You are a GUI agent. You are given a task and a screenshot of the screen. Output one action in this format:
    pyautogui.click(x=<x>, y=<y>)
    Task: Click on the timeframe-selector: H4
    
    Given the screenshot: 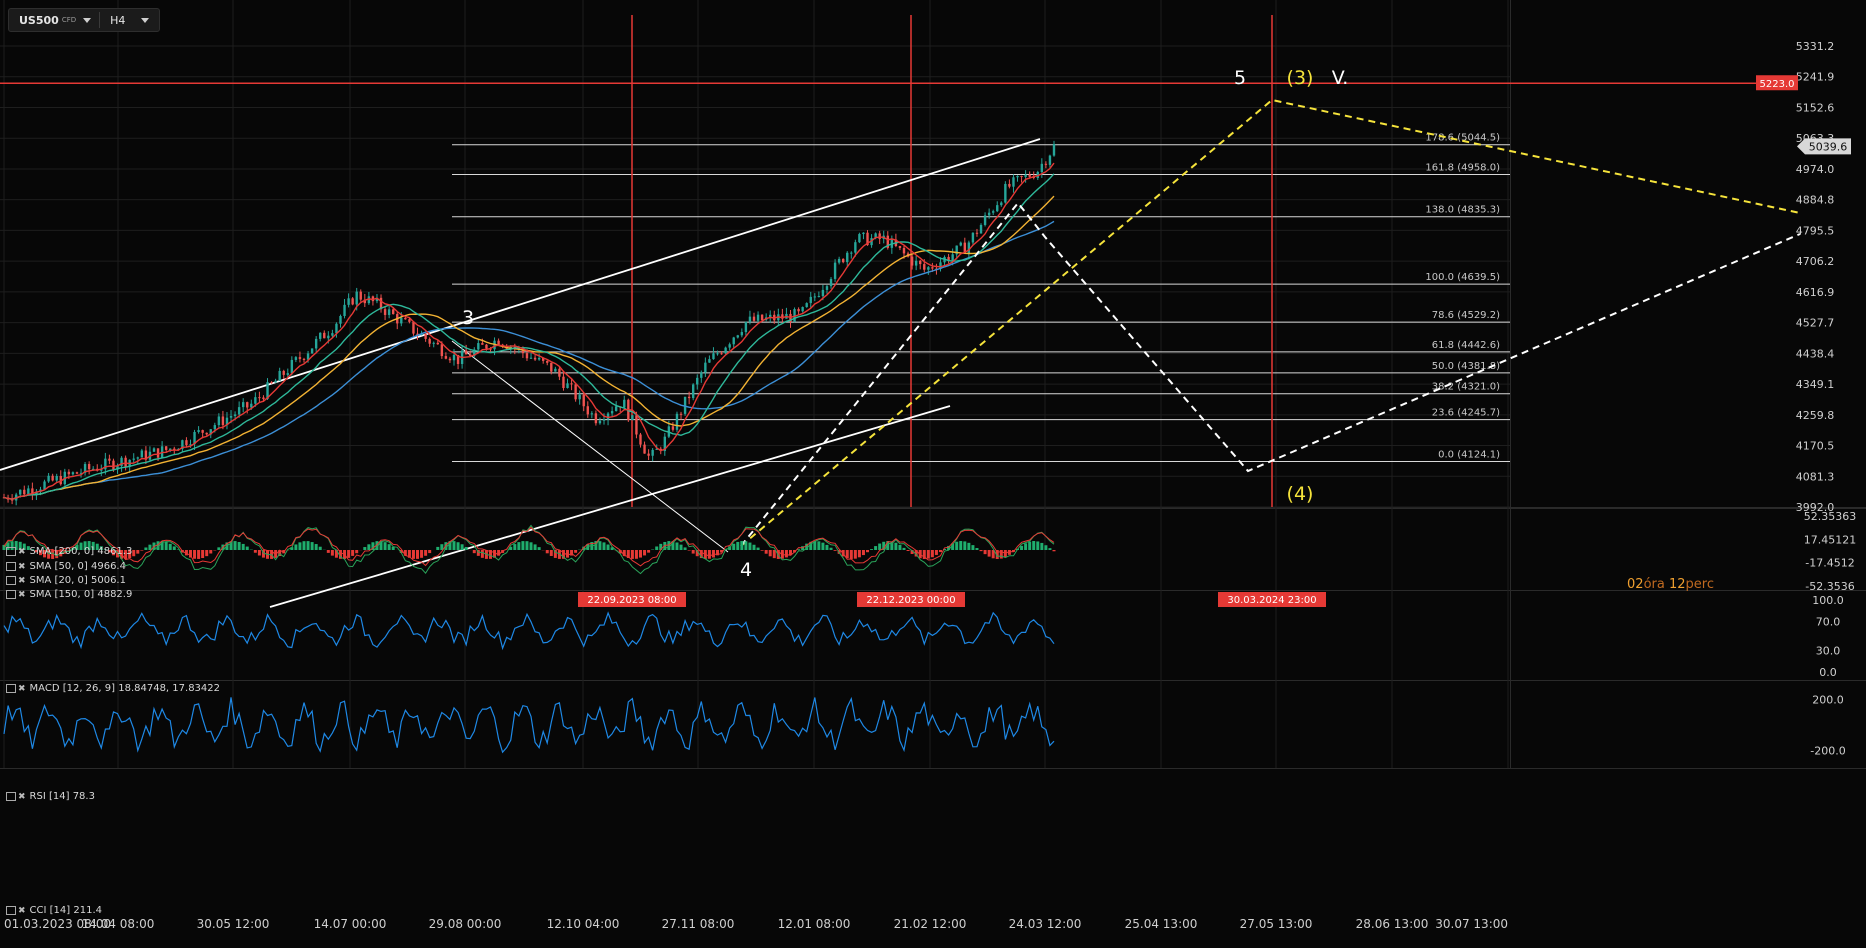 What is the action you would take?
    pyautogui.click(x=129, y=20)
    